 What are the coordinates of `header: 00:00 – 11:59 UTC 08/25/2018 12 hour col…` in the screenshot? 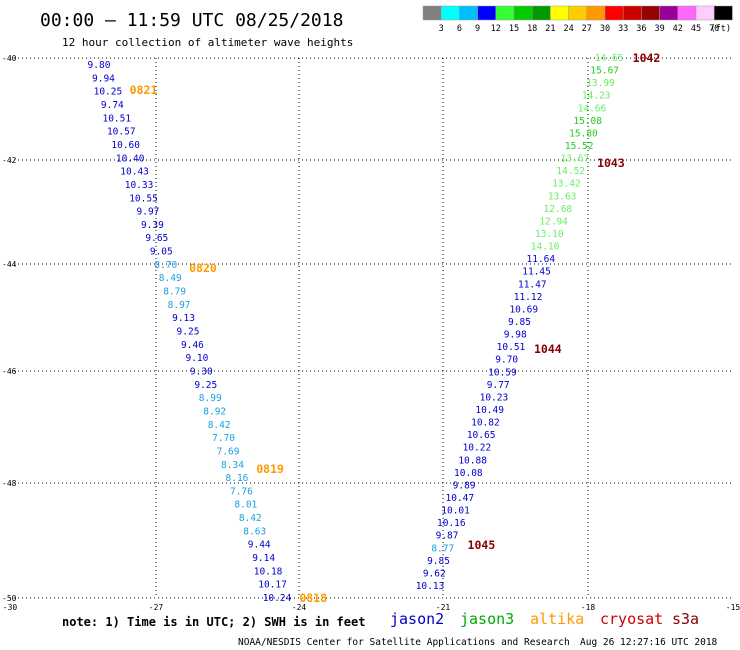 It's located at (196, 29).